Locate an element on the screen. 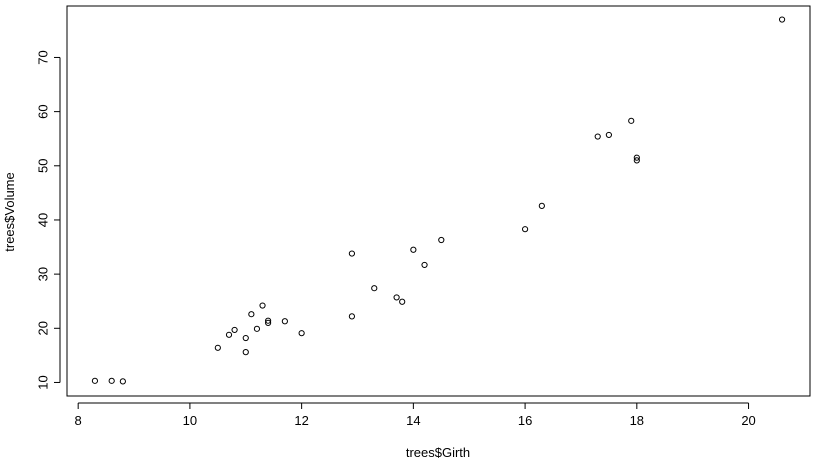 Image resolution: width=818 pixels, height=466 pixels. x-tick-label: 12 is located at coordinates (301, 420).